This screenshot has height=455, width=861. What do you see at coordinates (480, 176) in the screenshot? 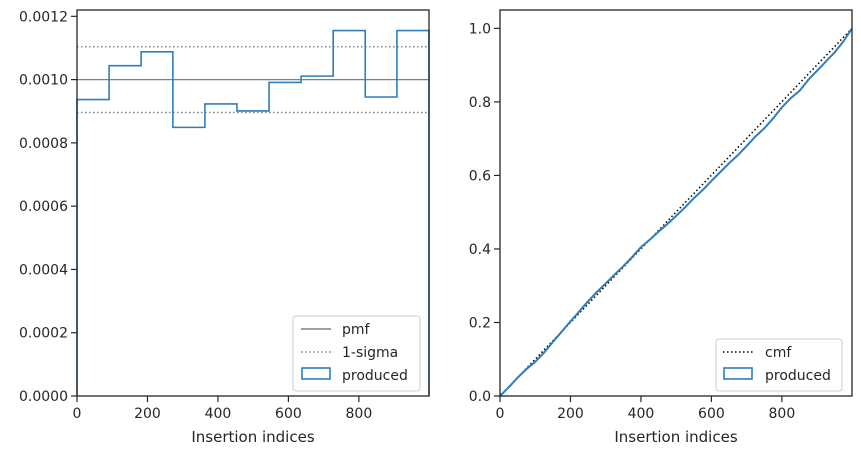
I see `right-y-tick-label: 0.6` at bounding box center [480, 176].